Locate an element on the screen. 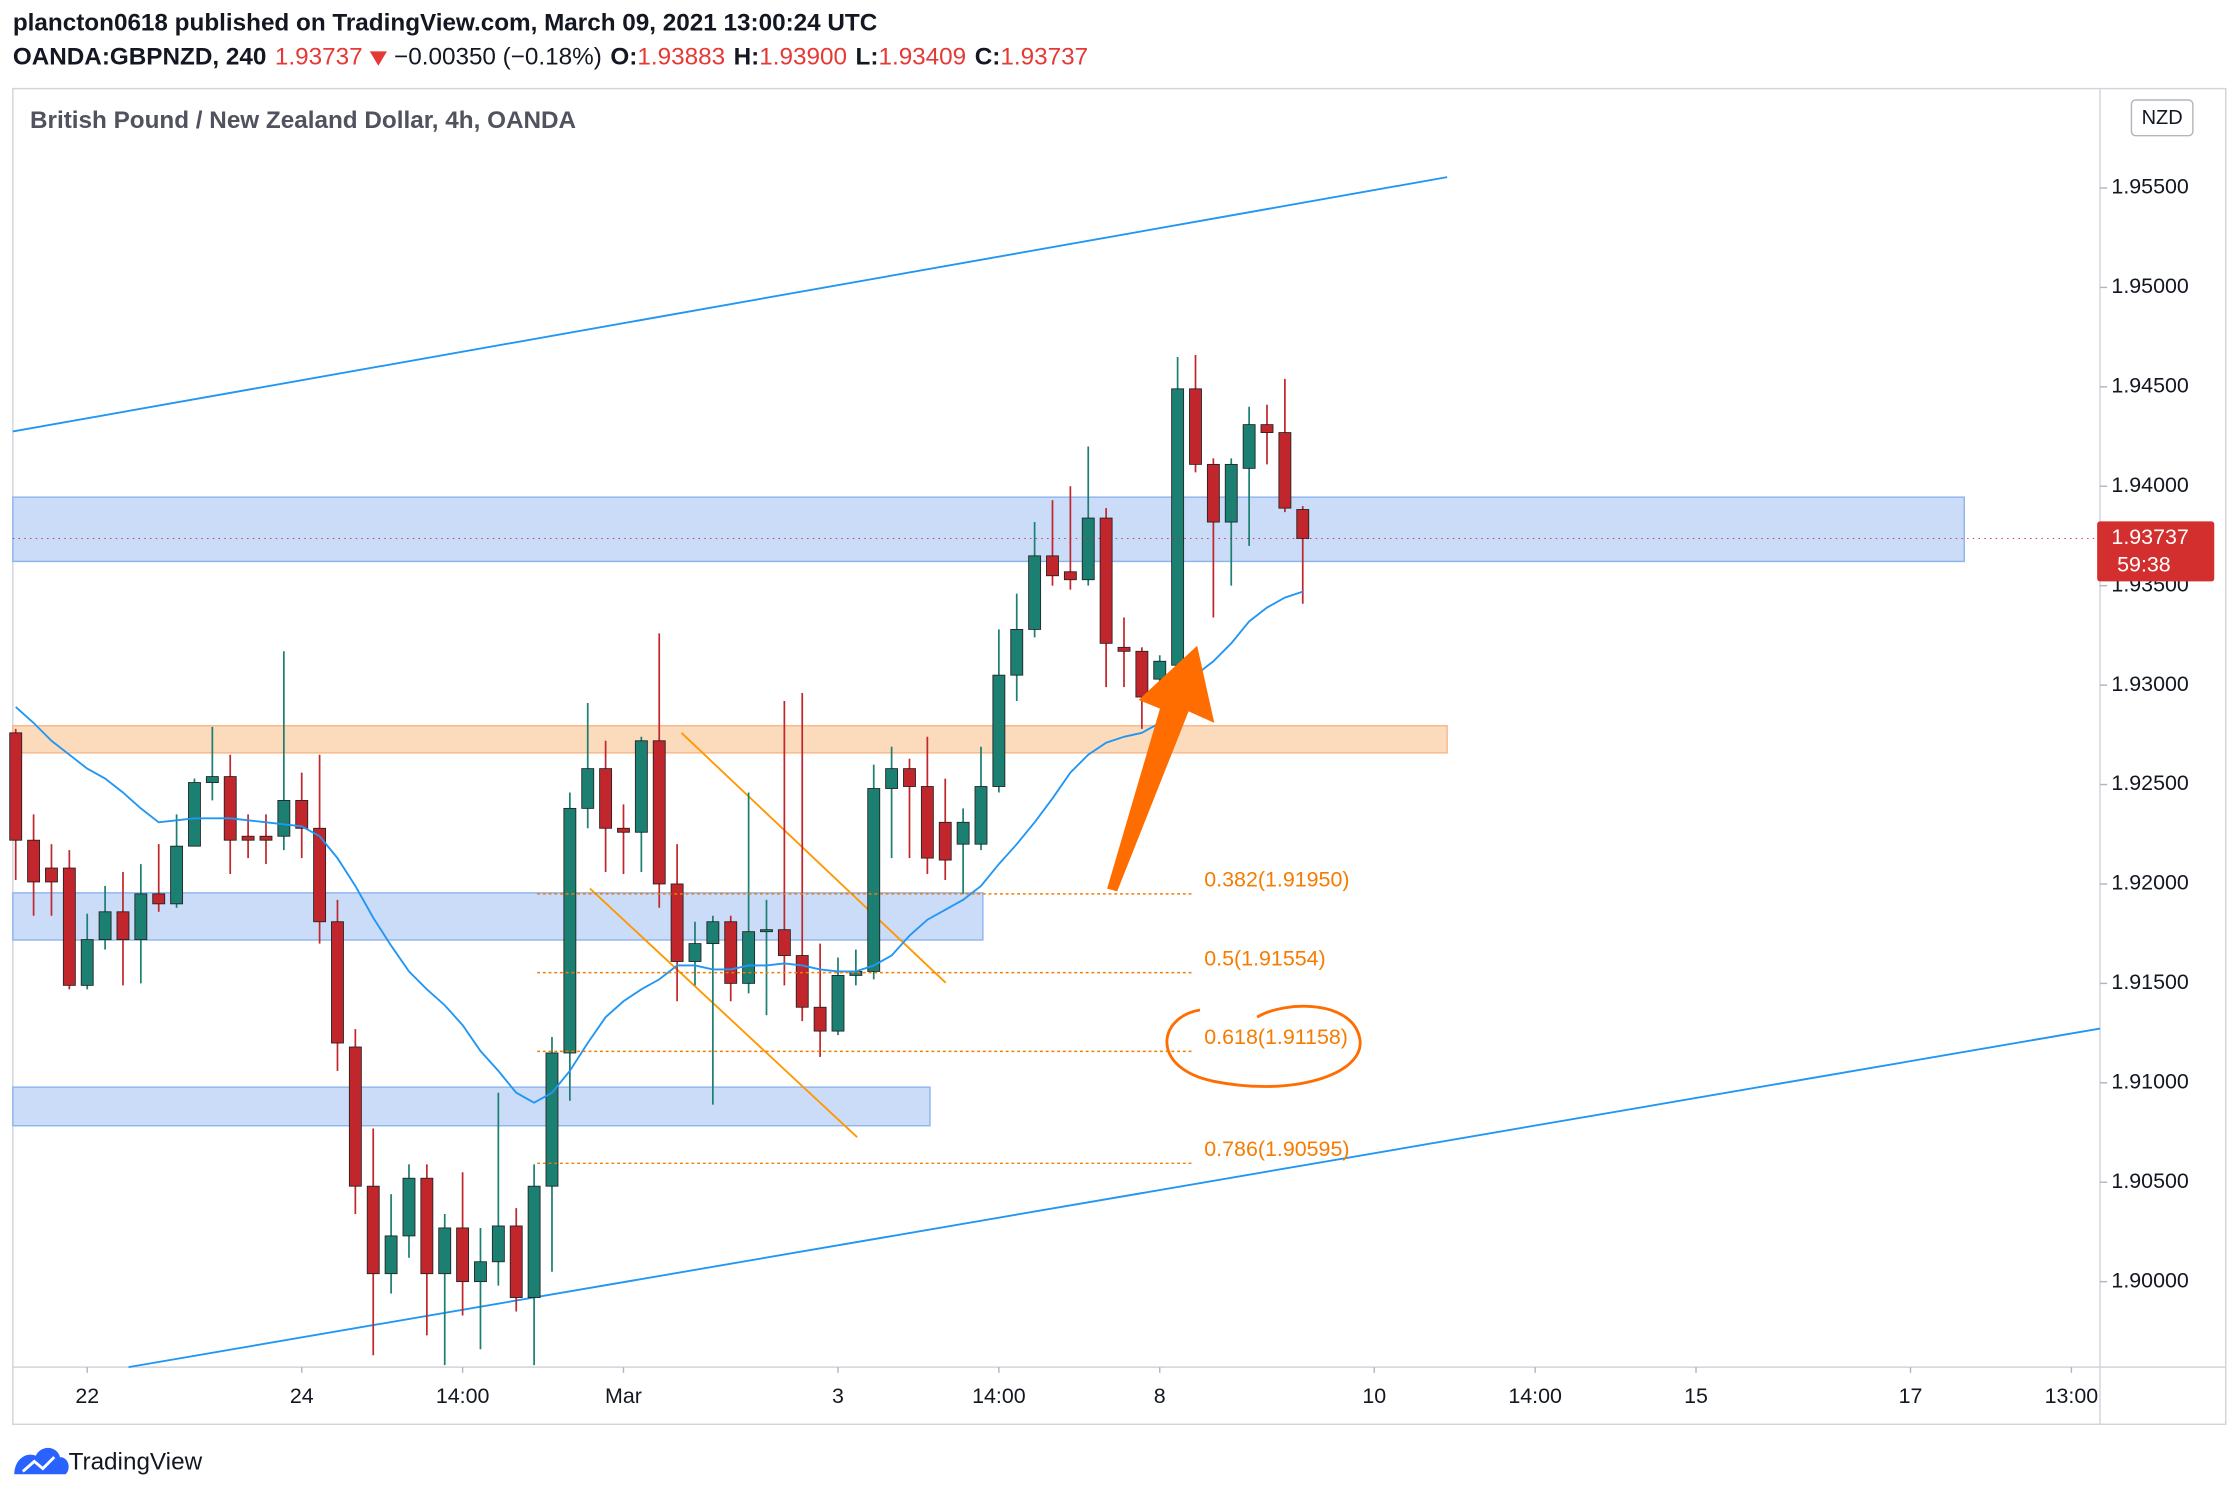 The height and width of the screenshot is (1498, 2240). x-tick-label: 15 is located at coordinates (1696, 1396).